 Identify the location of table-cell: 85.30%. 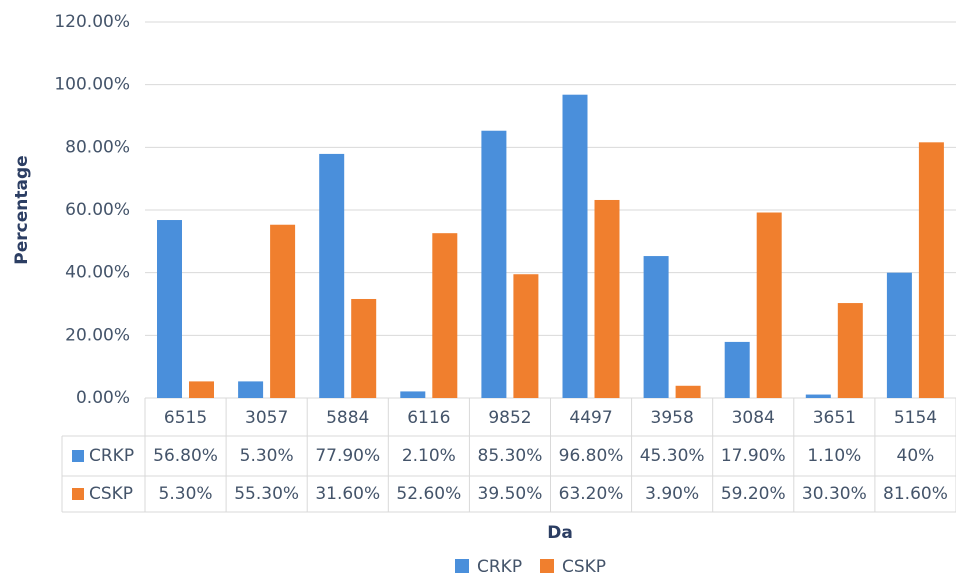
(510, 456).